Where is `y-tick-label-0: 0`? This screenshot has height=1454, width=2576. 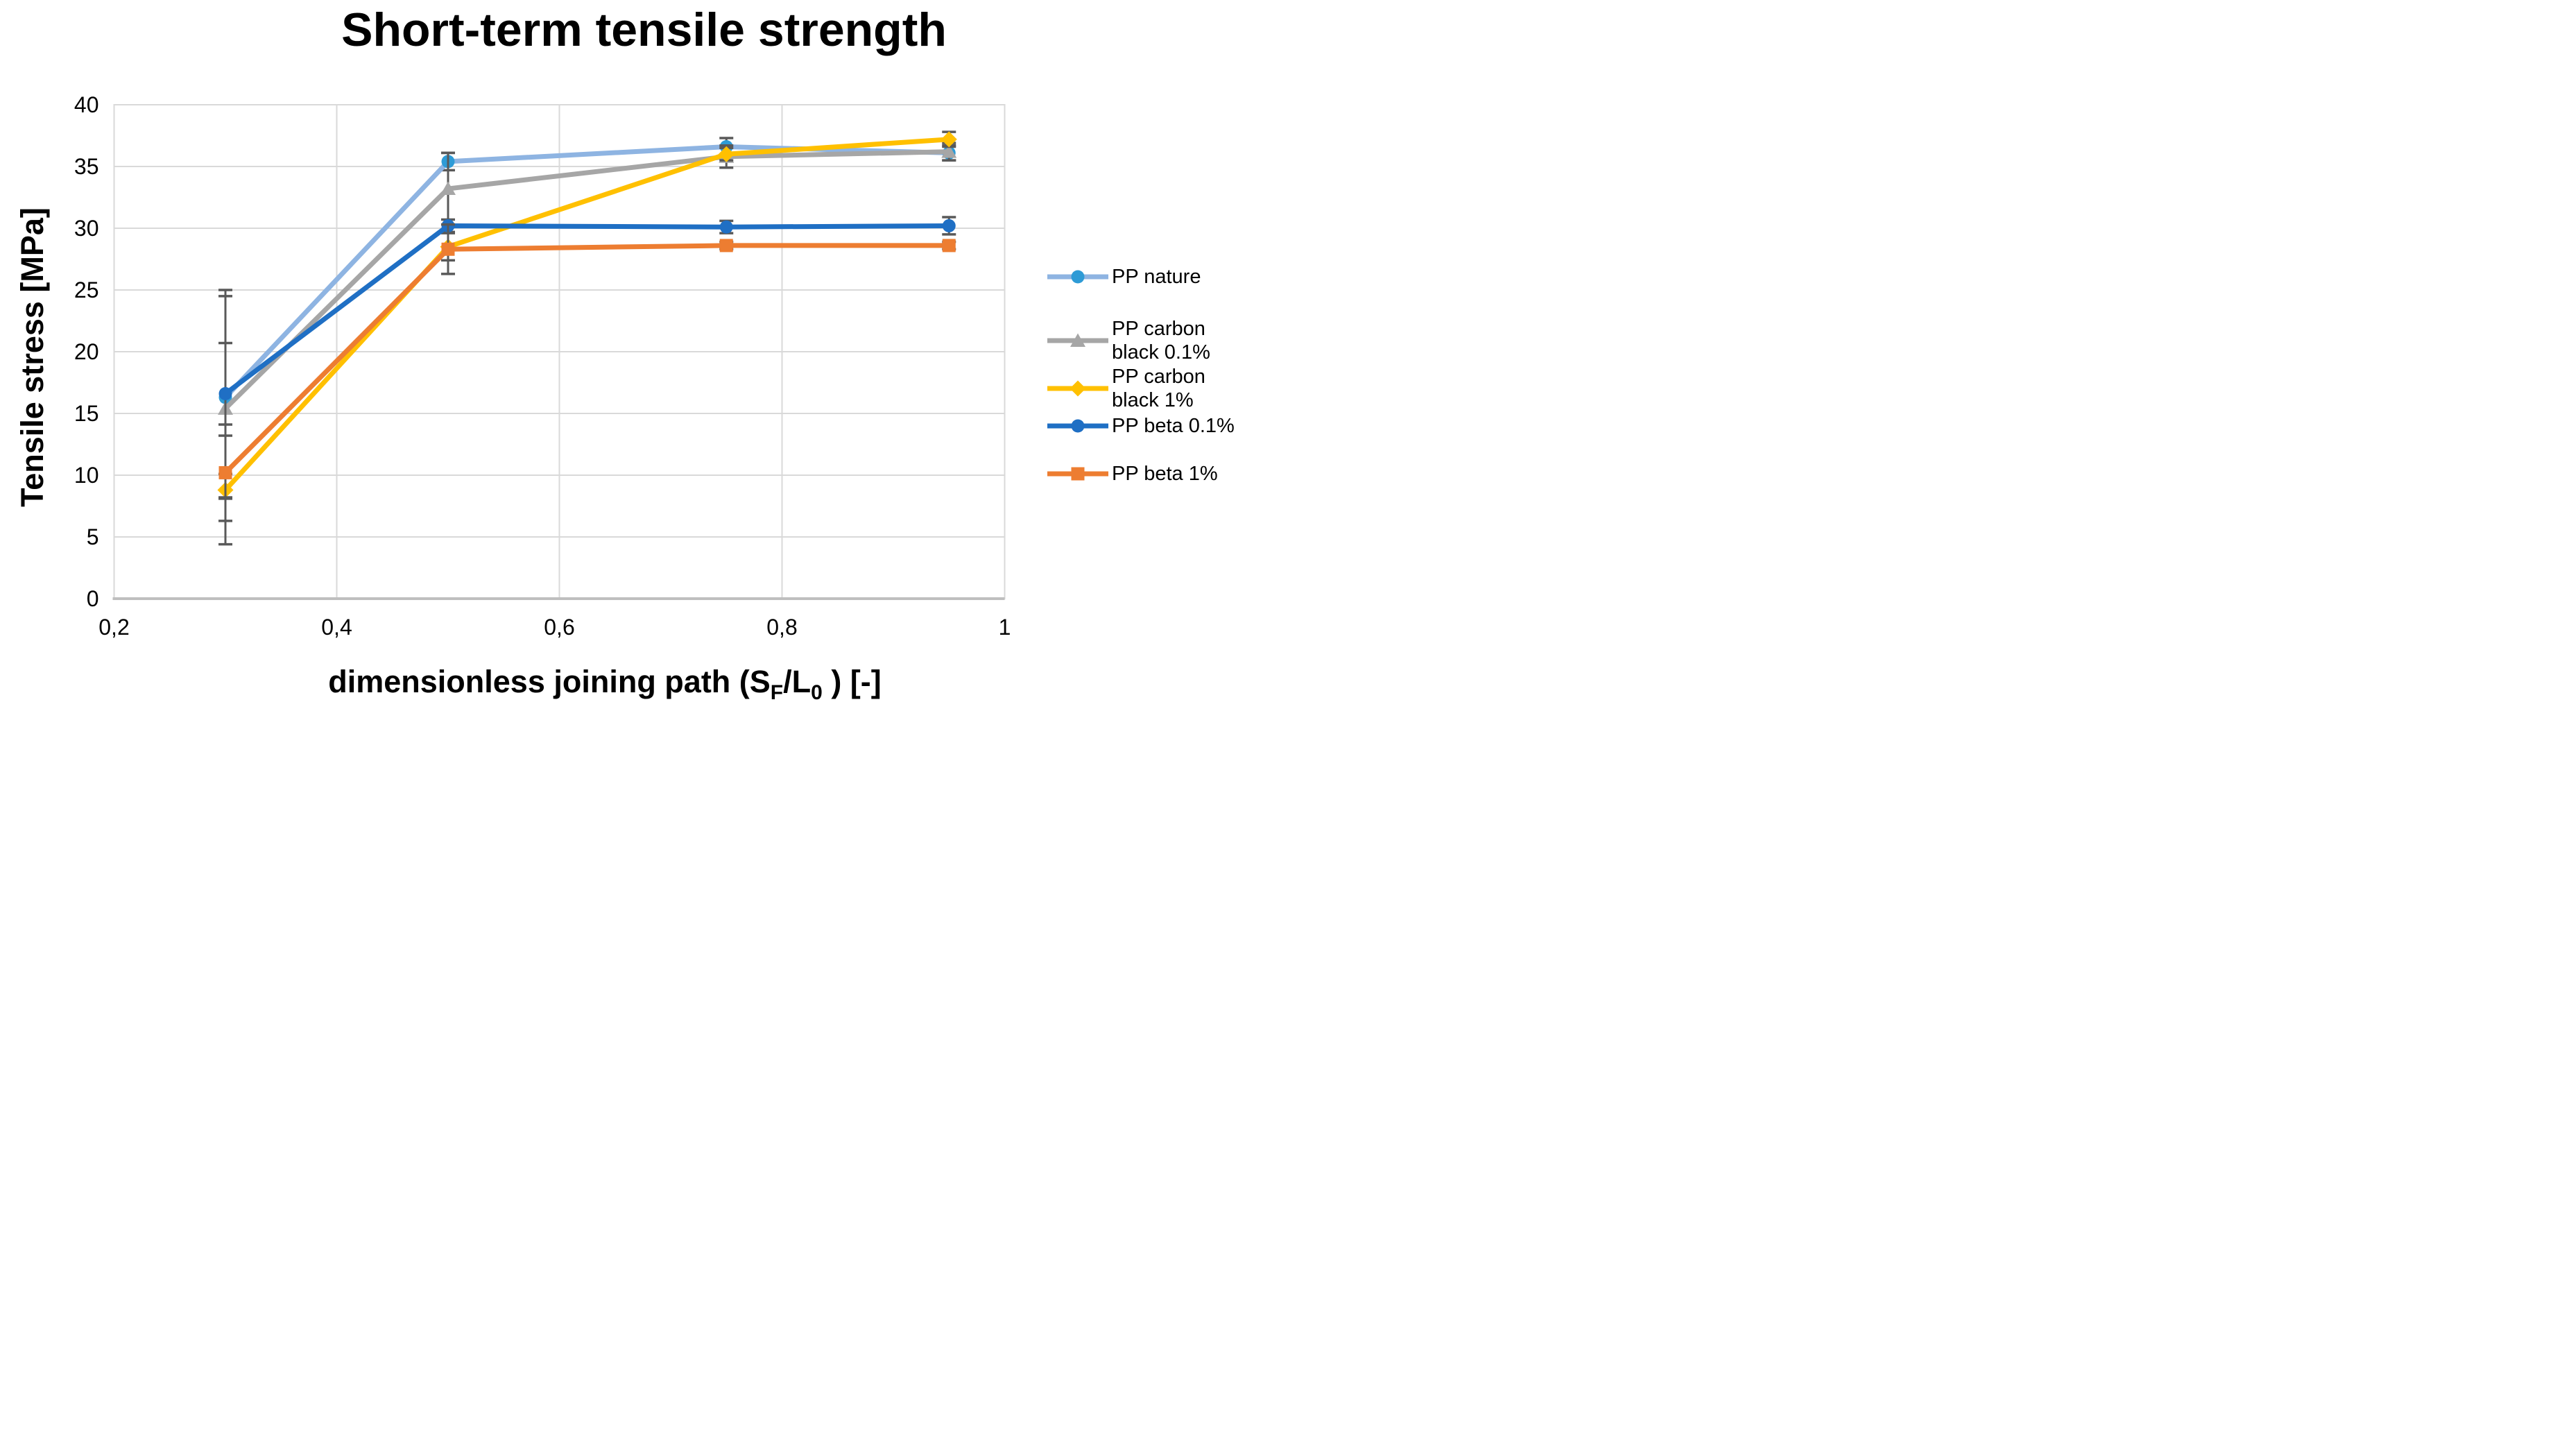 y-tick-label-0: 0 is located at coordinates (93, 598).